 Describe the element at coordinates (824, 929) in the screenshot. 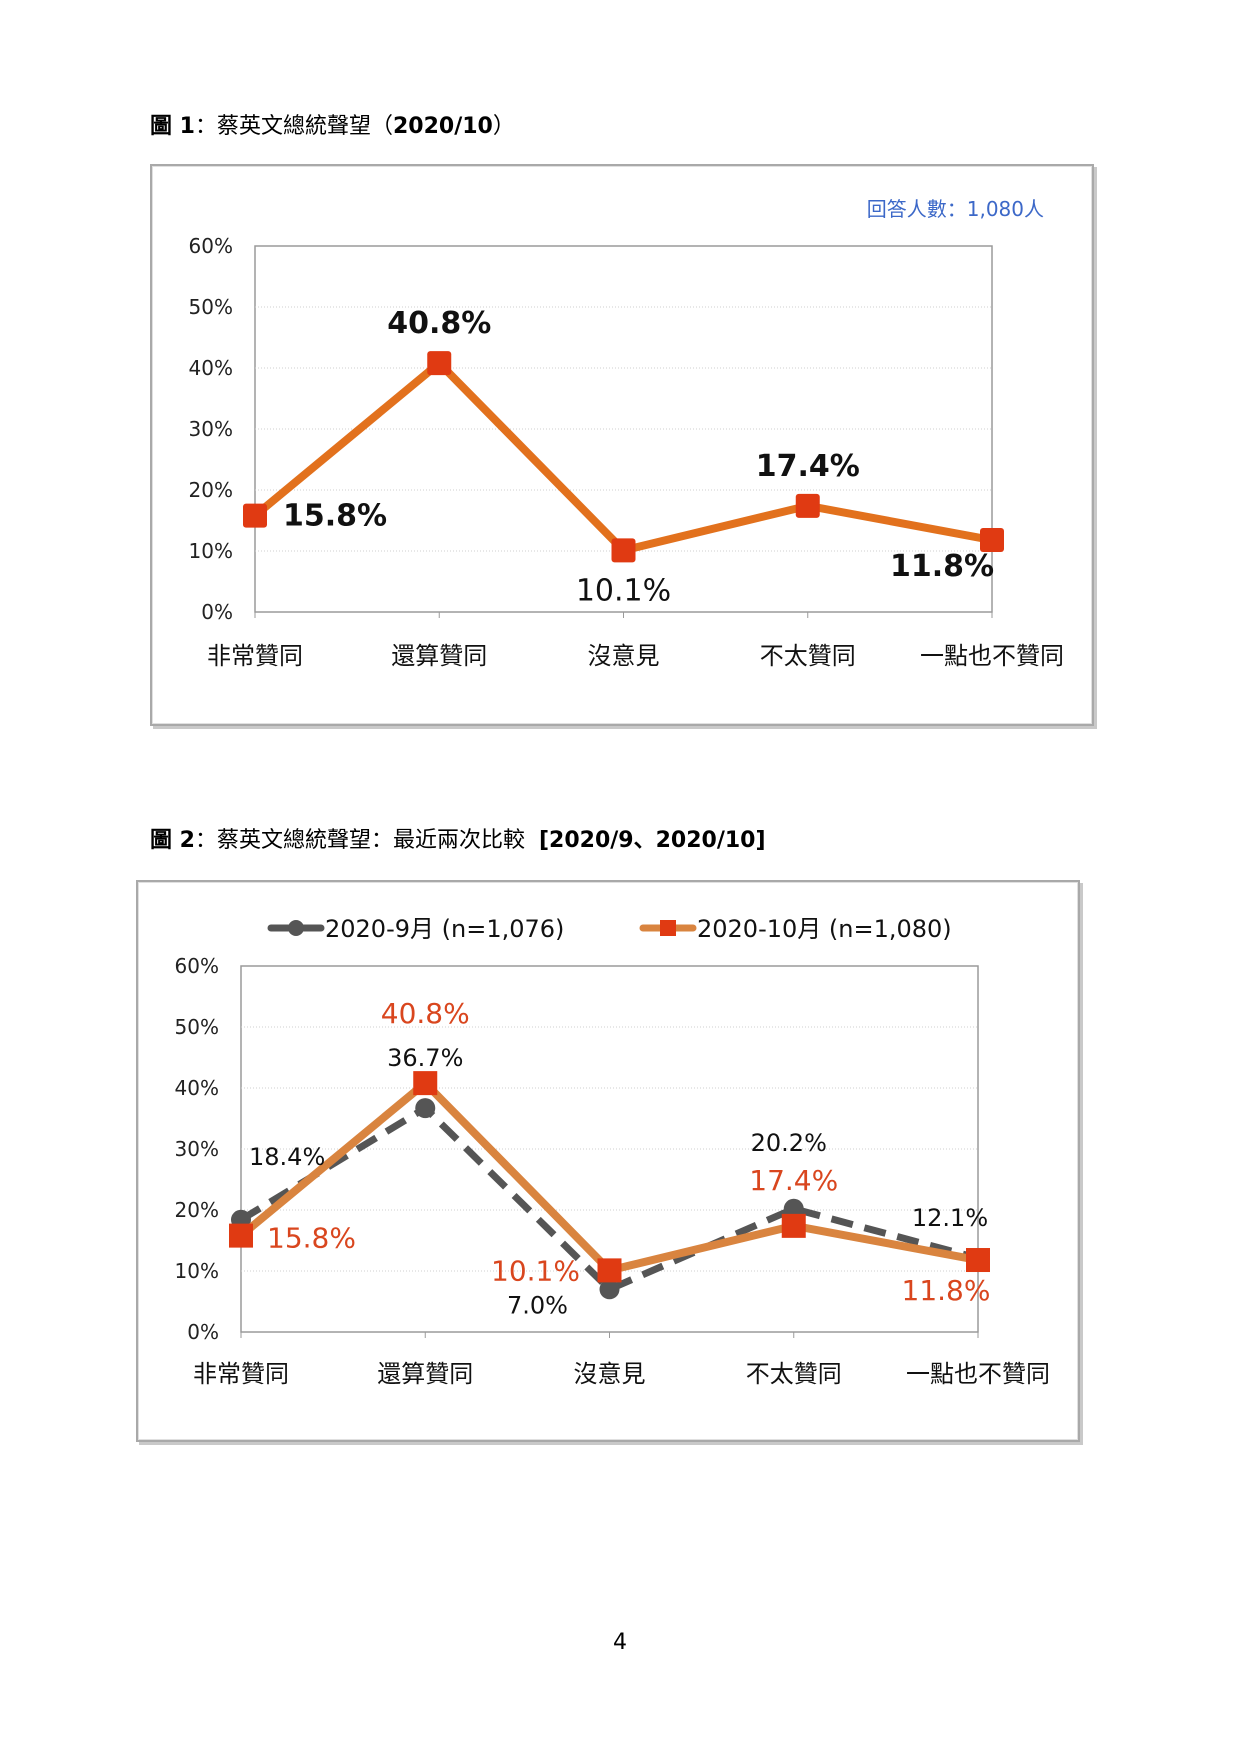

I see `chart2-legend-label: 2020-10月 (n=1,080)` at that location.